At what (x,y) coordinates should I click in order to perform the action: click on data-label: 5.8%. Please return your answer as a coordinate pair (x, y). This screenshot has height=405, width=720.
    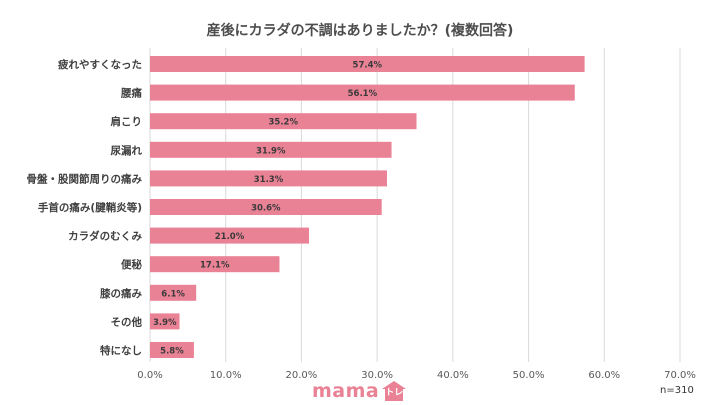
    Looking at the image, I should click on (172, 352).